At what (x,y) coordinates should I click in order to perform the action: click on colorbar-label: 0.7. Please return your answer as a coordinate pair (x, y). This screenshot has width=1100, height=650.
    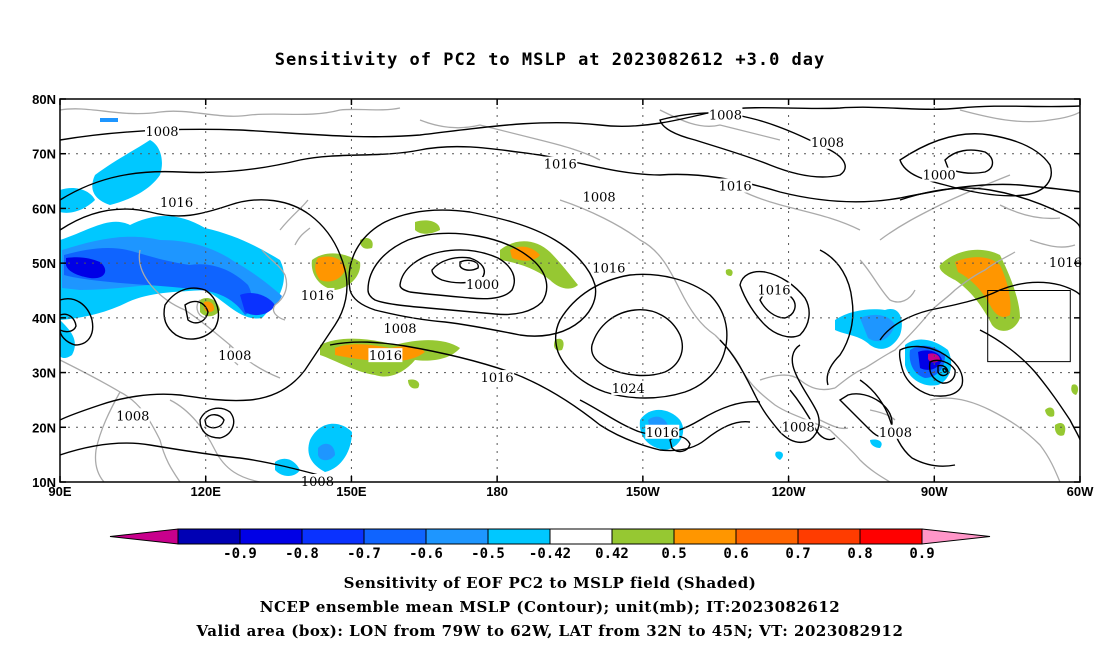
    Looking at the image, I should click on (797, 554).